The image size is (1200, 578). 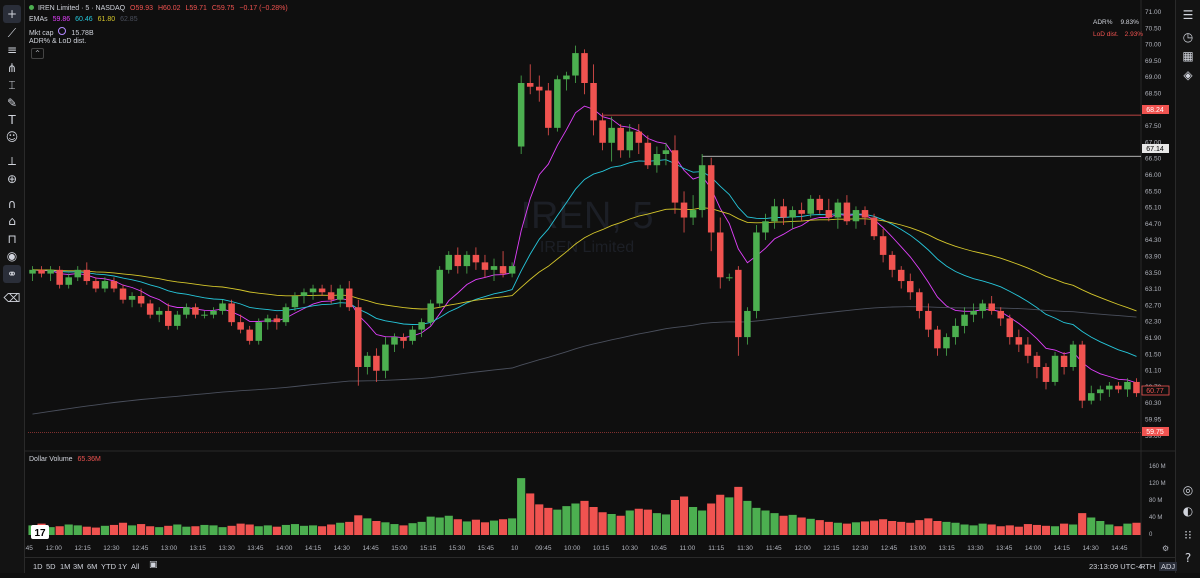 I want to click on ruler-icon: ⟂, so click(x=11, y=161).